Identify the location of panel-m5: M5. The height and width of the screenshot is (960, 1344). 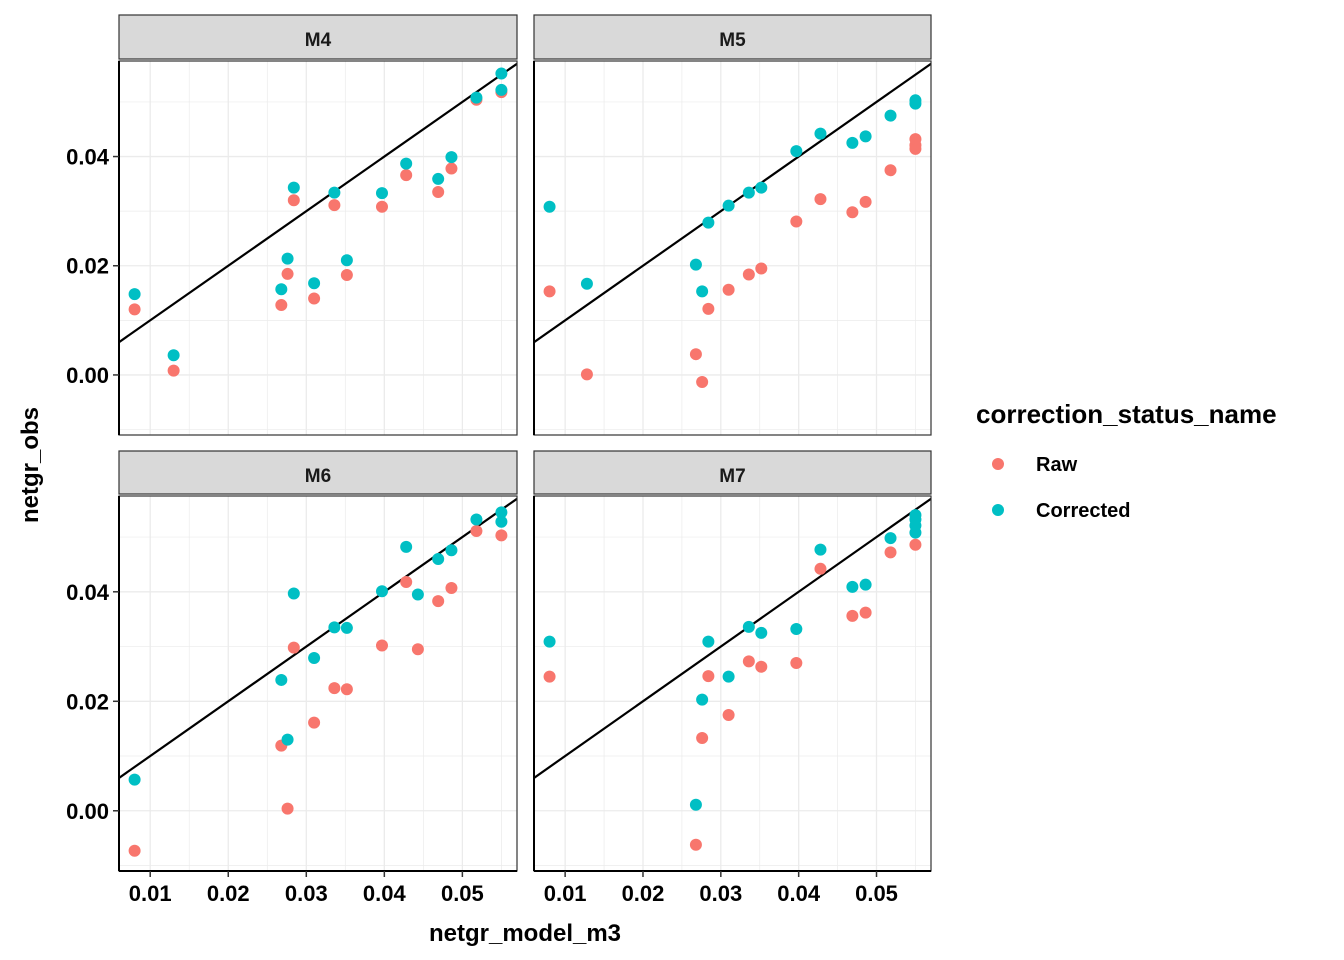
(732, 225).